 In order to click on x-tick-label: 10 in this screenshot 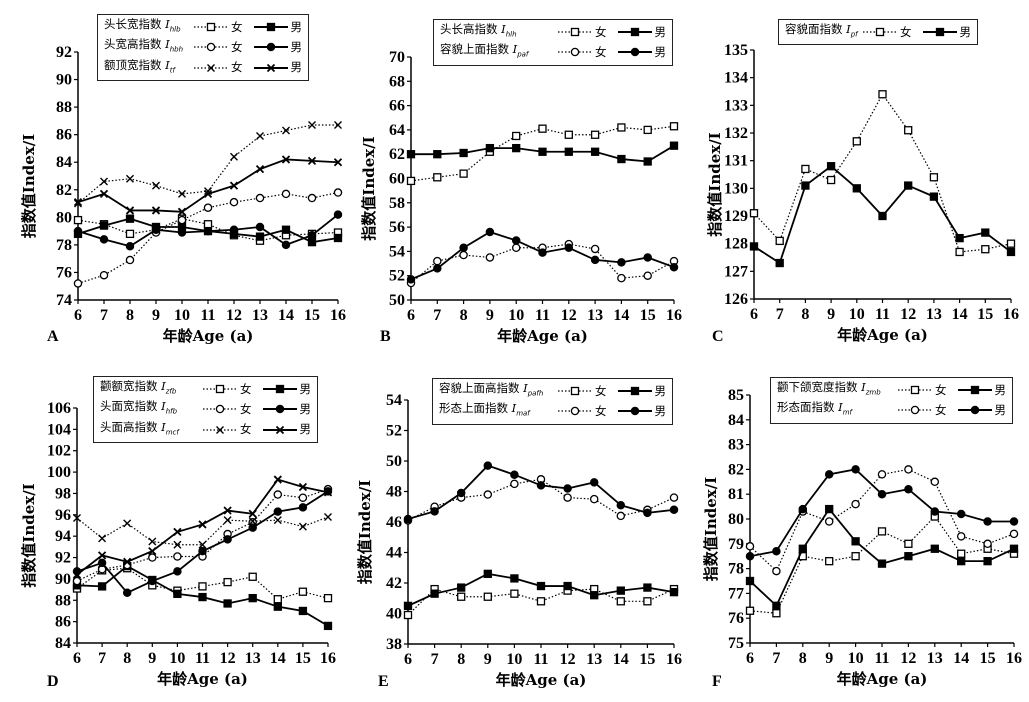, I will do `click(857, 314)`.